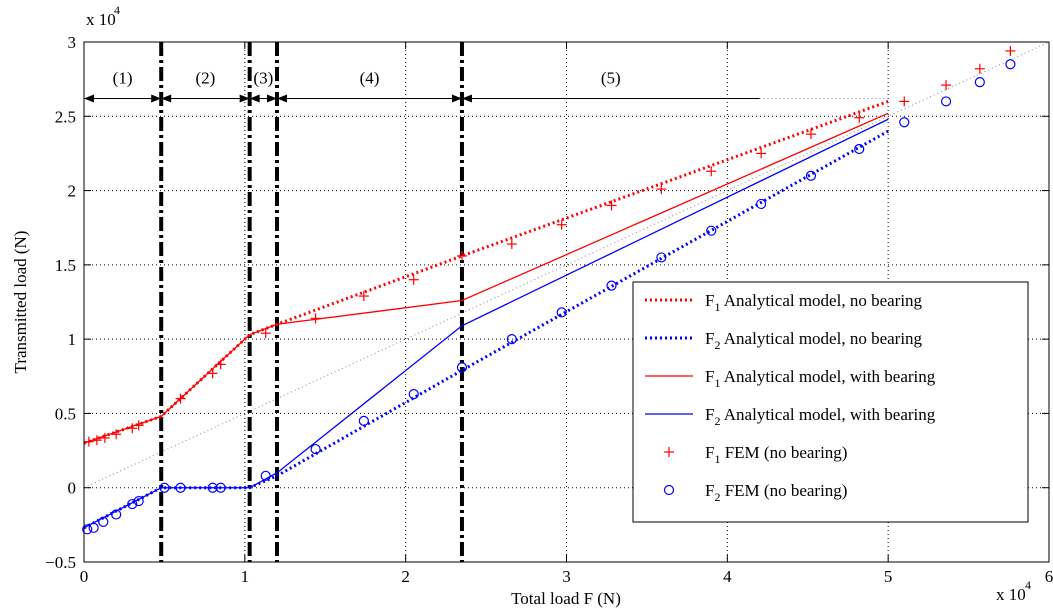  I want to click on region-label: (2), so click(206, 78).